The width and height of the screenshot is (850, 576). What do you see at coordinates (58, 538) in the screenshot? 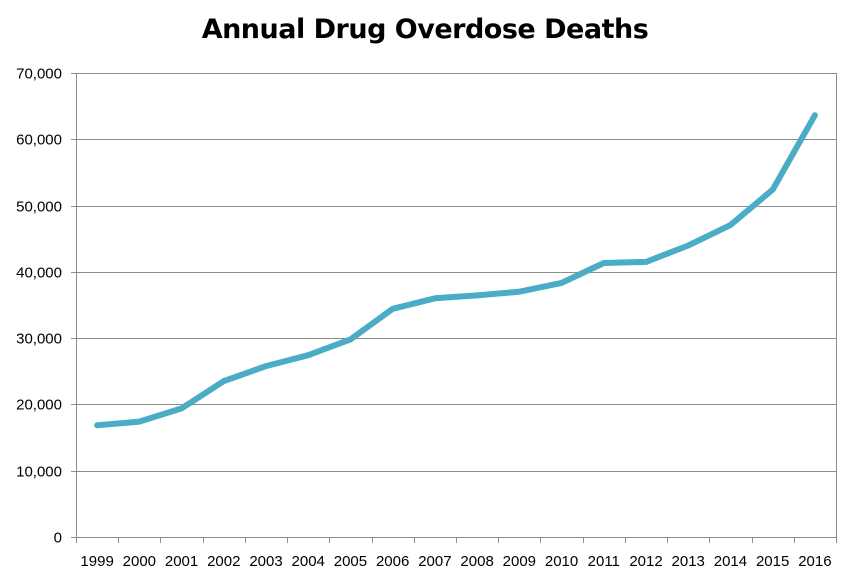
I see `y-tick-label: 0` at bounding box center [58, 538].